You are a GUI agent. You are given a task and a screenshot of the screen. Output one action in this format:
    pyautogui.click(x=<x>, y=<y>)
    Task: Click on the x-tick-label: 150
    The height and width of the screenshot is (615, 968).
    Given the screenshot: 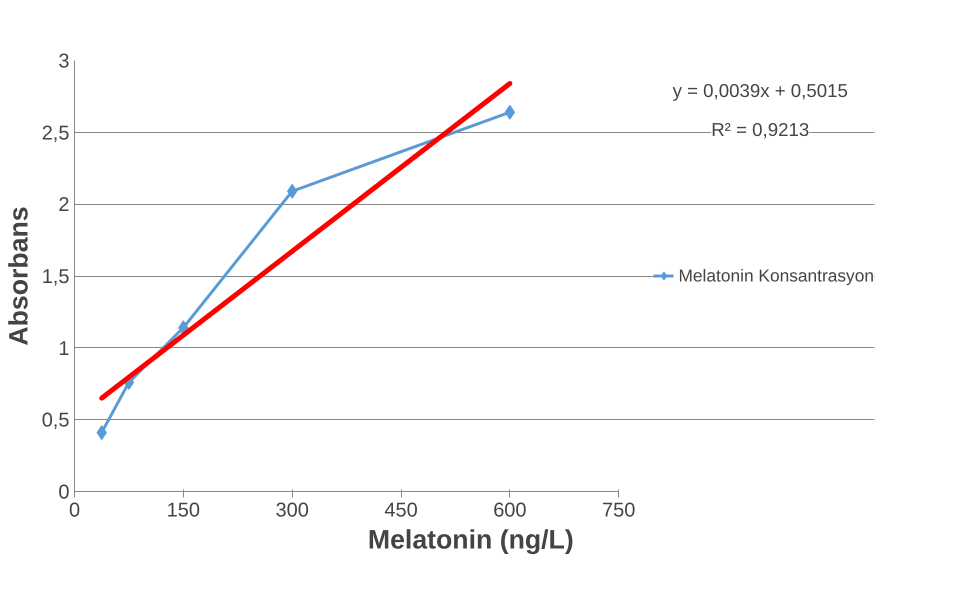 What is the action you would take?
    pyautogui.click(x=183, y=511)
    